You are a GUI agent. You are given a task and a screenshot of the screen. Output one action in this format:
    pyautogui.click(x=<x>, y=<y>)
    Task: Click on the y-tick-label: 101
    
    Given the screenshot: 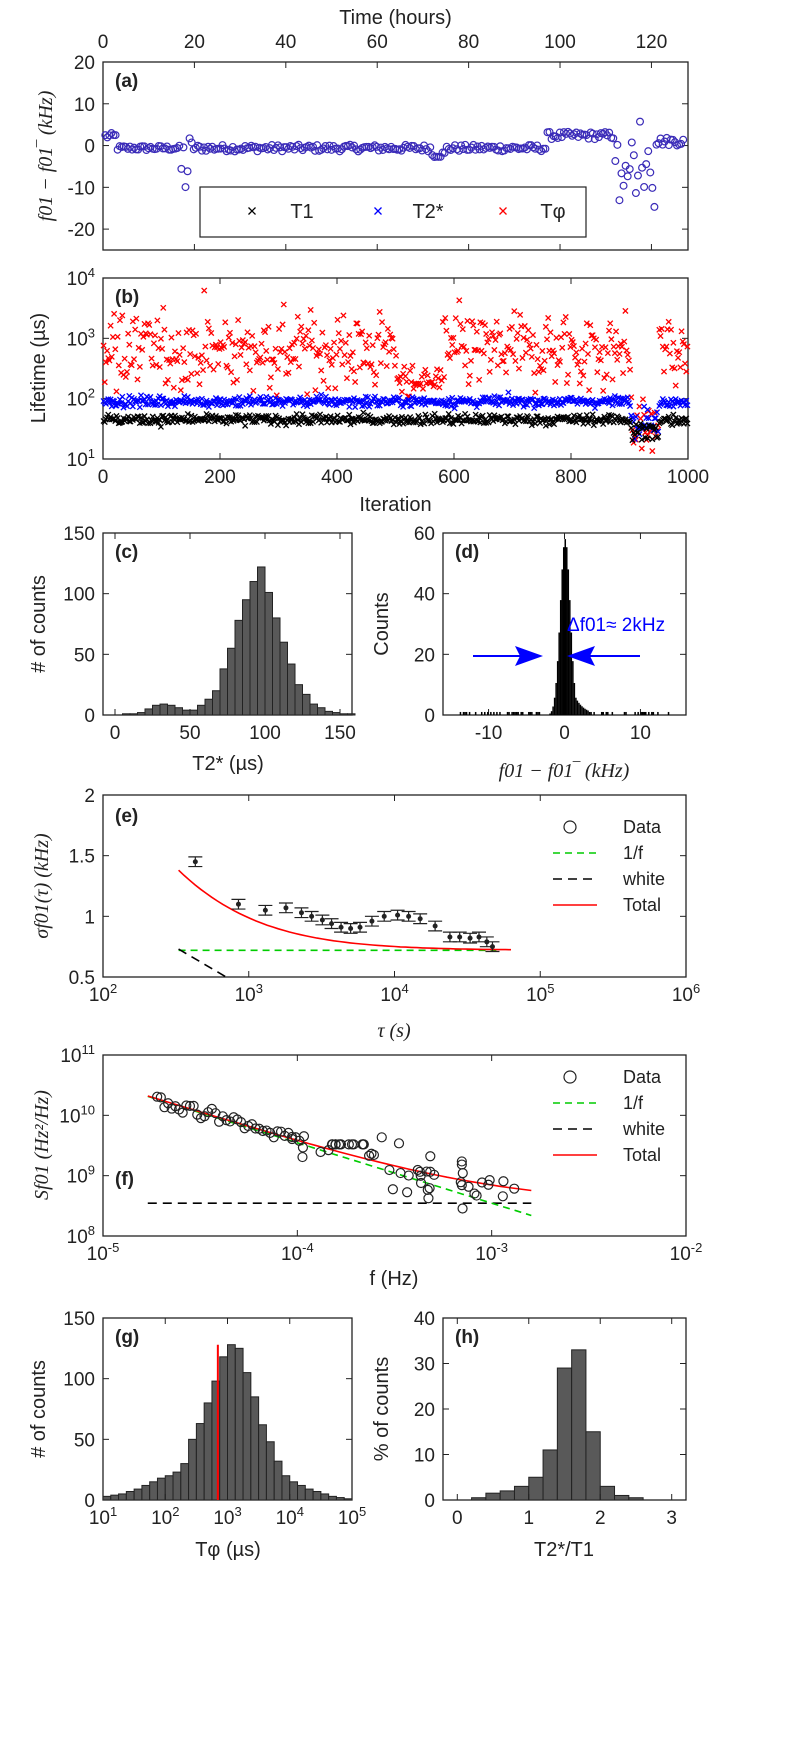 What is the action you would take?
    pyautogui.click(x=81, y=458)
    